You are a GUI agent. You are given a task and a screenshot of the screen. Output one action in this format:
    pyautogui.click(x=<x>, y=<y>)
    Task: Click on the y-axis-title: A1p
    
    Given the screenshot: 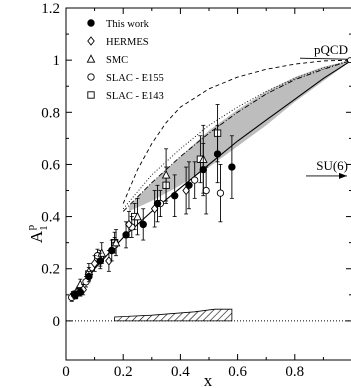 What is the action you would take?
    pyautogui.click(x=37, y=233)
    